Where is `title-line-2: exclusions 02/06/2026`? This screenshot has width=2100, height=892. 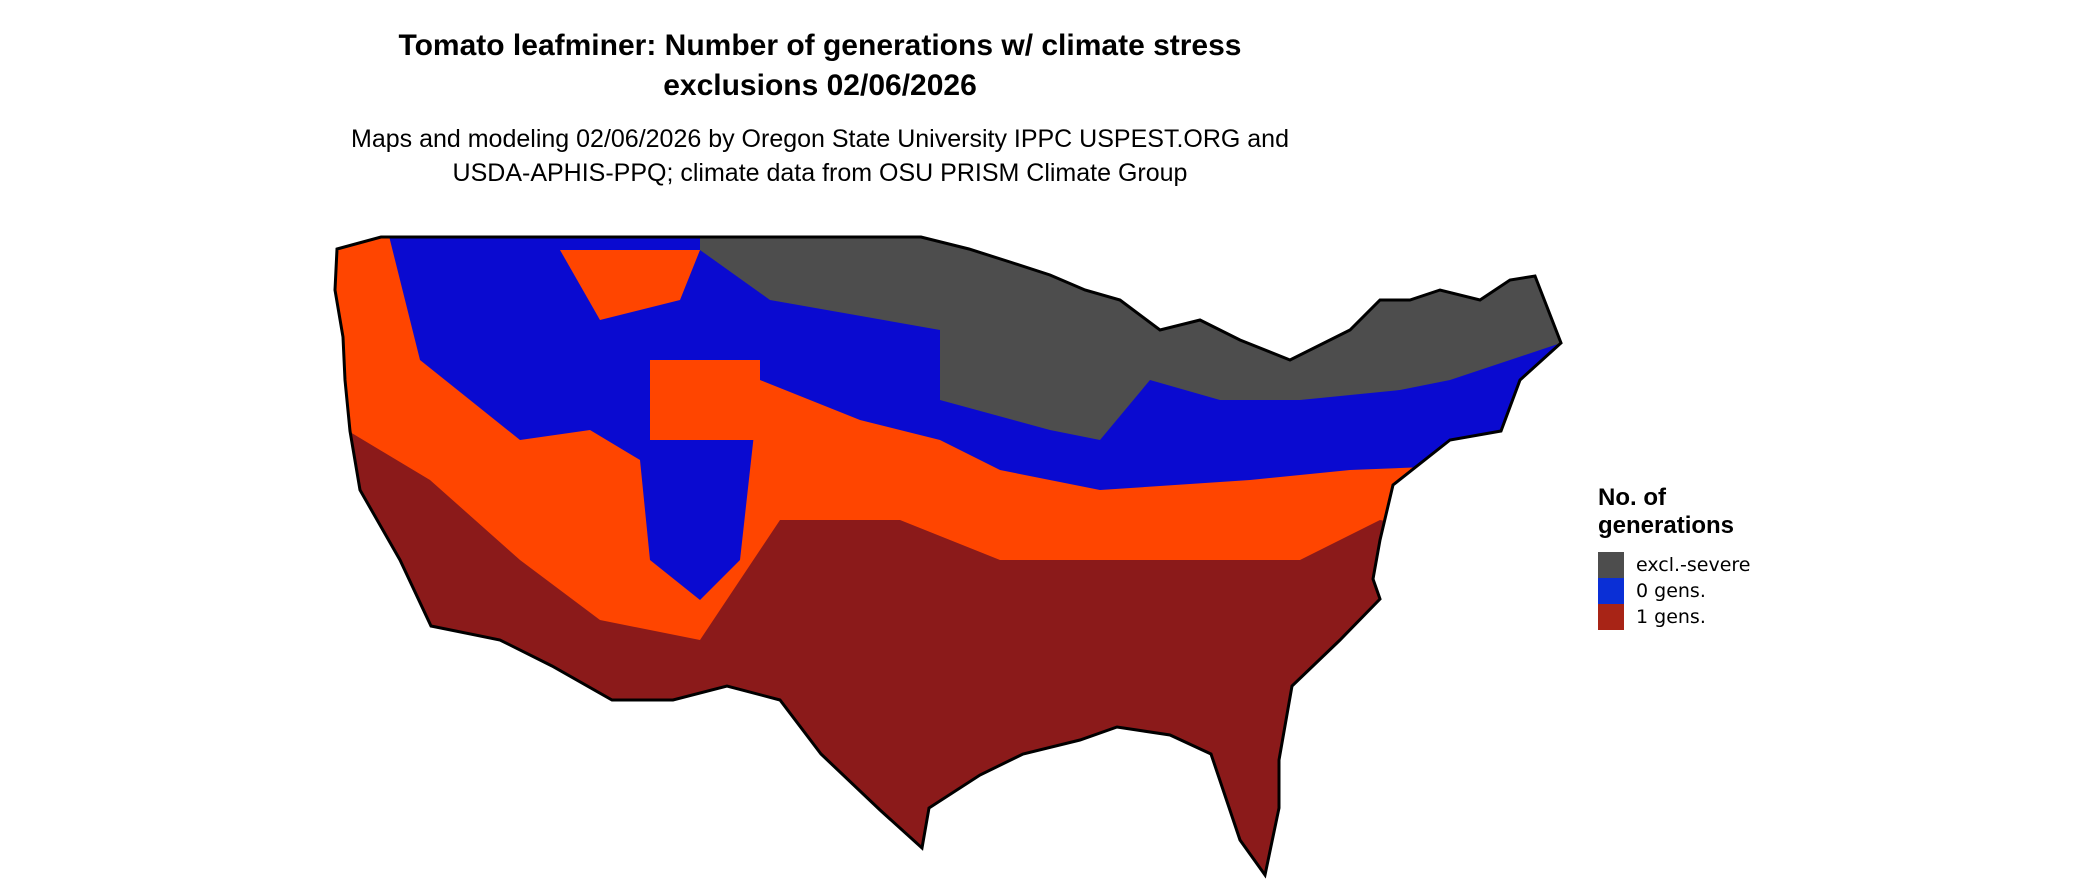 title-line-2: exclusions 02/06/2026 is located at coordinates (820, 85).